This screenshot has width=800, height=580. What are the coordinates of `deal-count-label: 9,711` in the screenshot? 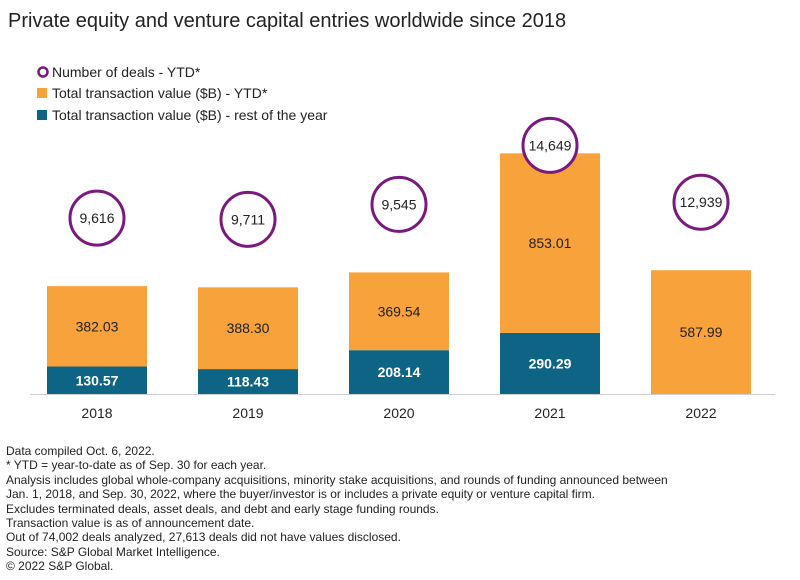 It's located at (248, 219).